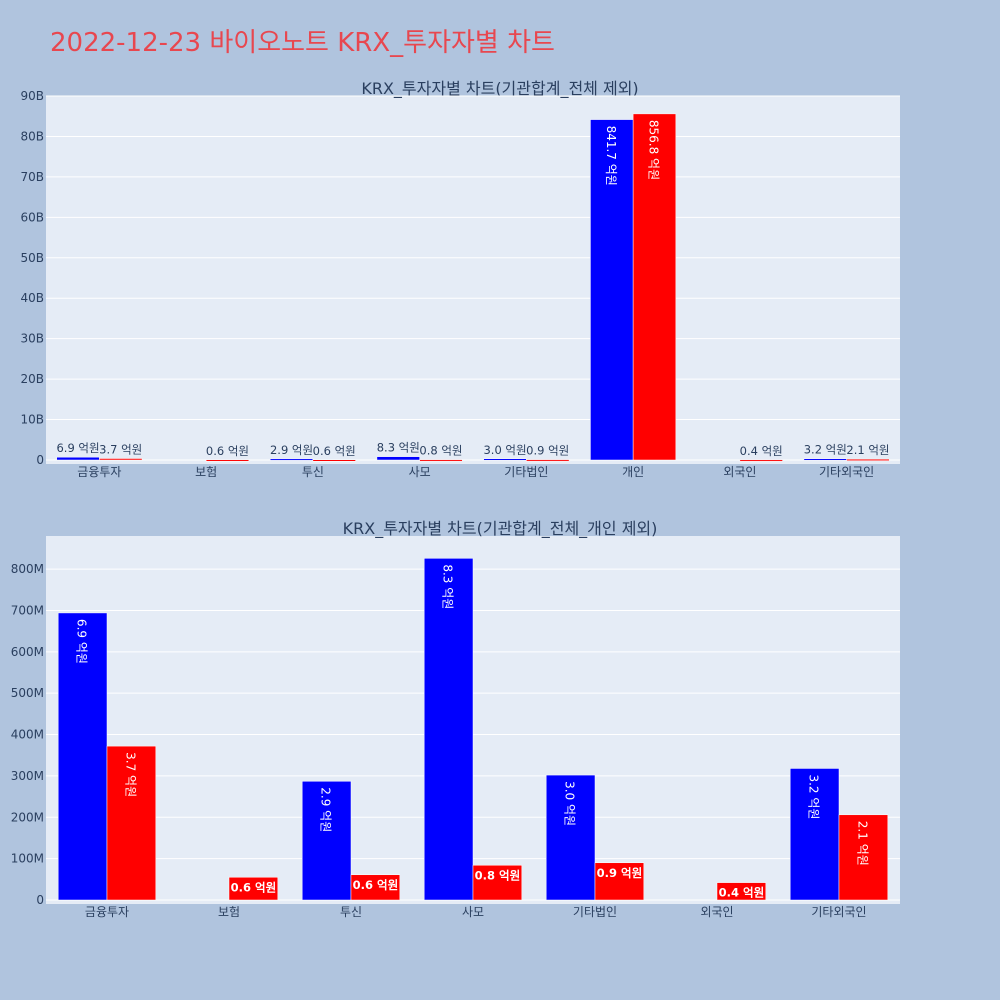 The width and height of the screenshot is (1000, 1000). Describe the element at coordinates (27, 859) in the screenshot. I see `y-tick-label: 100M` at that location.